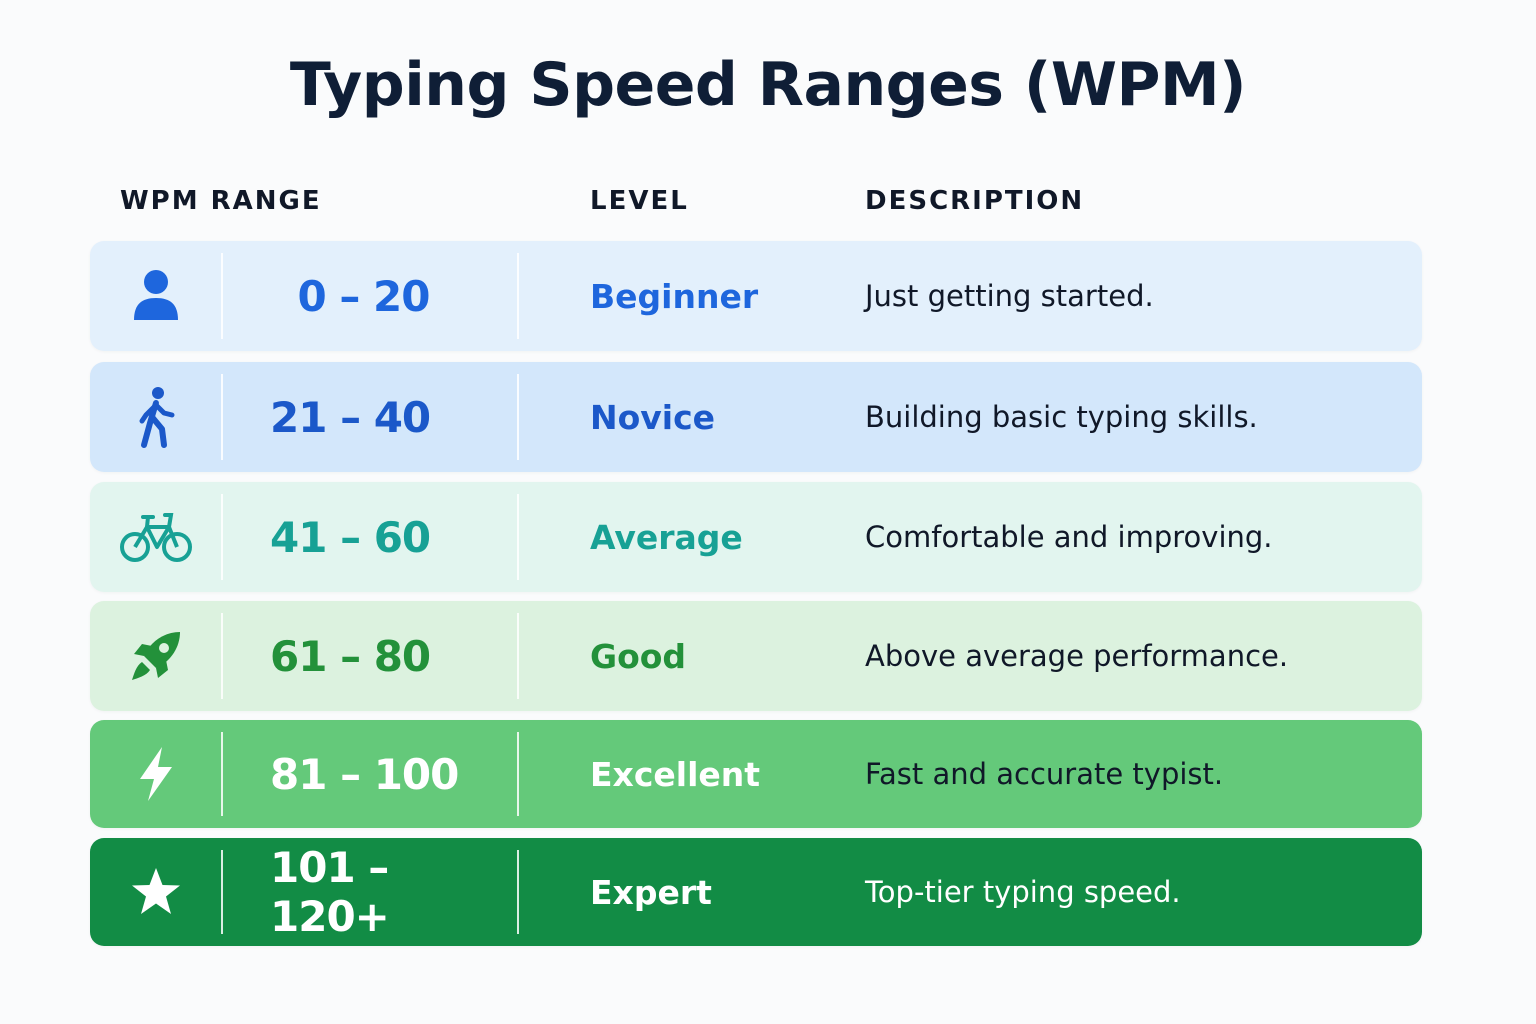  I want to click on wpm-range: 41 – 60, so click(350, 537).